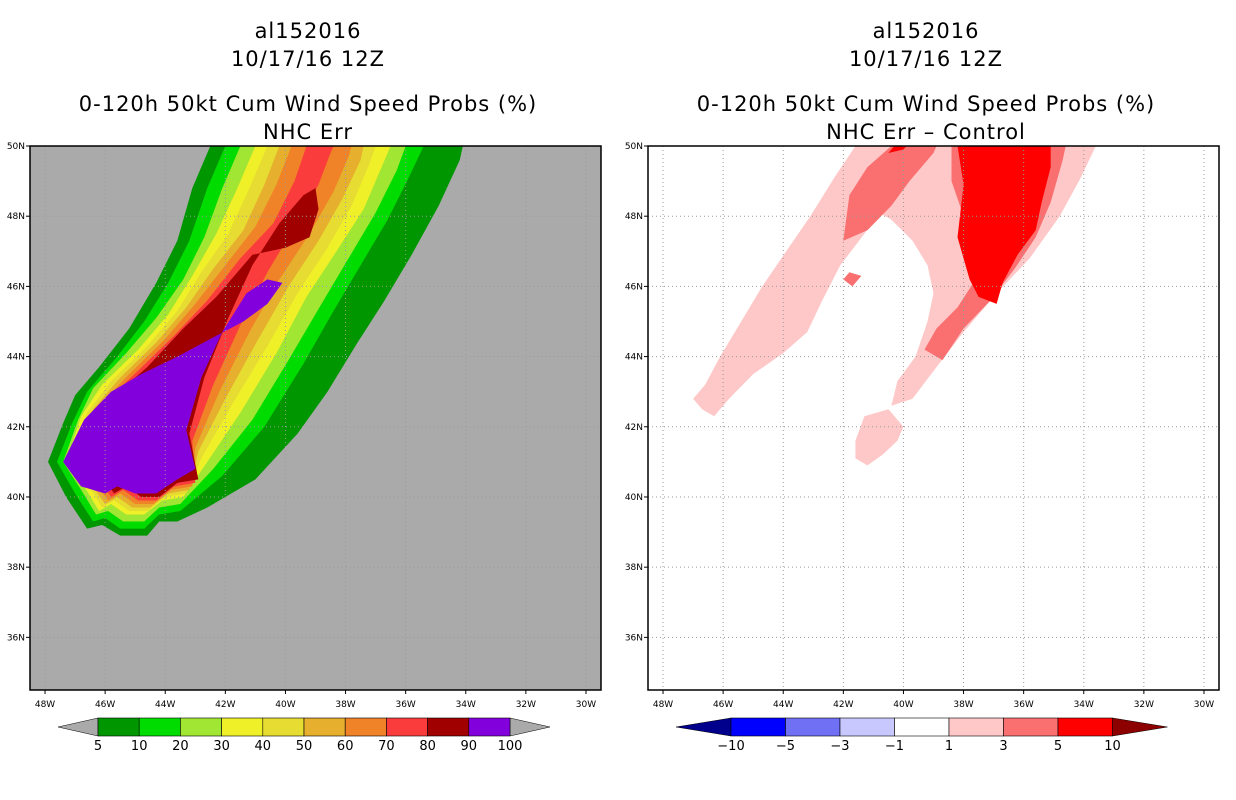  Describe the element at coordinates (165, 705) in the screenshot. I see `x-tick-label-0-2: 44W` at that location.